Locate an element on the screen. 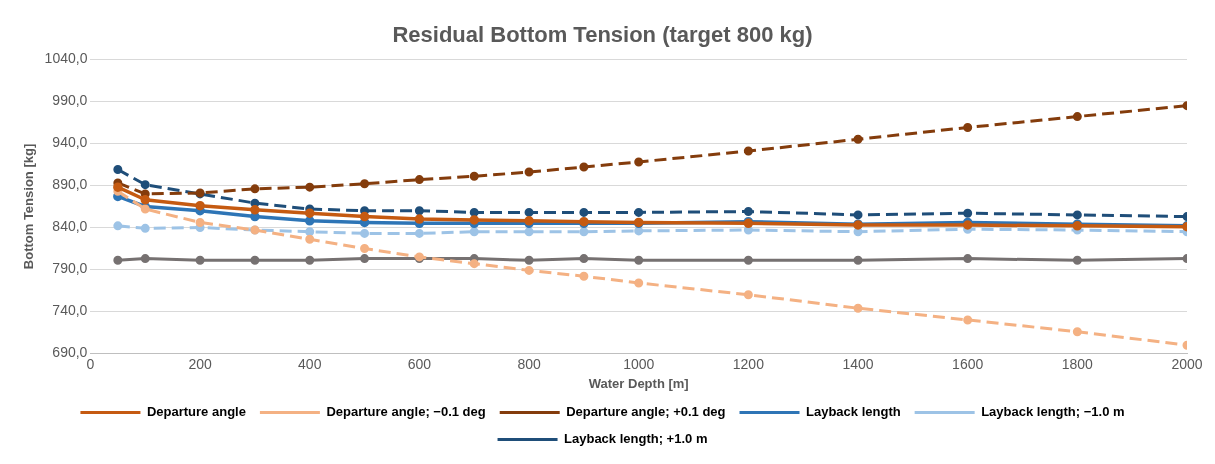 This screenshot has height=464, width=1215. legend-label: Departure angle; +0.1 deg is located at coordinates (646, 412).